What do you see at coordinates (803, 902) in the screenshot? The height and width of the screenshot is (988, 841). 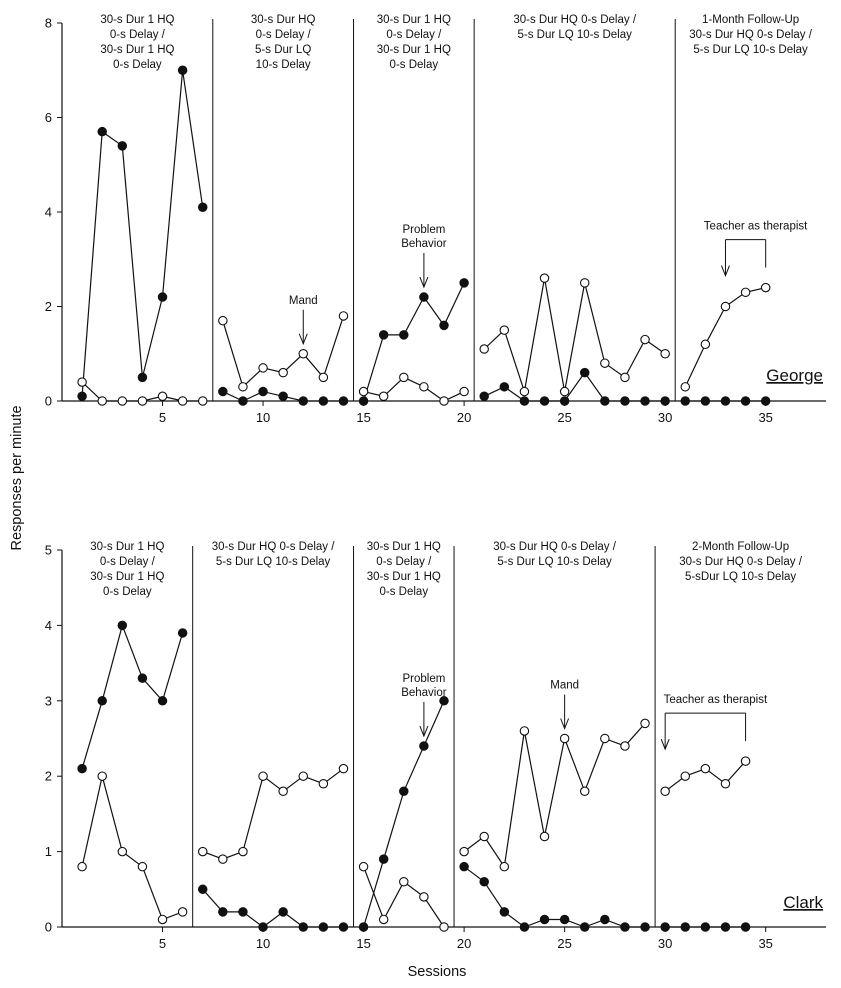 I see `subject-label: Clark` at bounding box center [803, 902].